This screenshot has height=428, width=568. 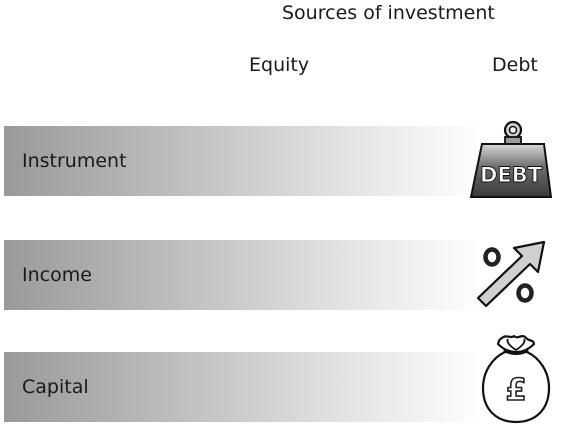 I want to click on row-label-capital: Capital, so click(x=55, y=387).